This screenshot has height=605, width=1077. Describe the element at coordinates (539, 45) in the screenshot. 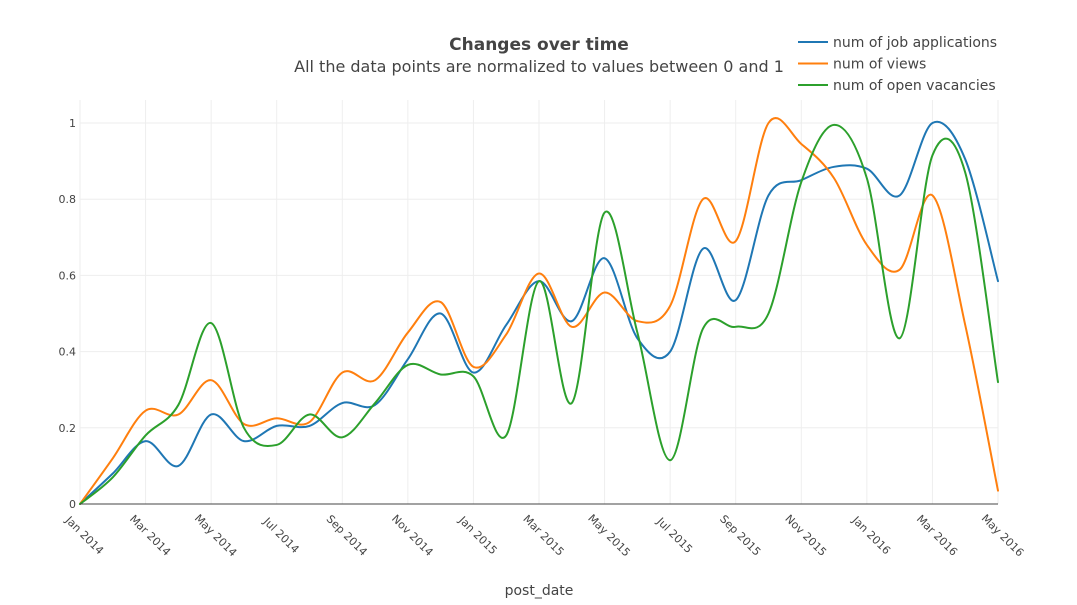

I see `chart-title: Changes over time` at that location.